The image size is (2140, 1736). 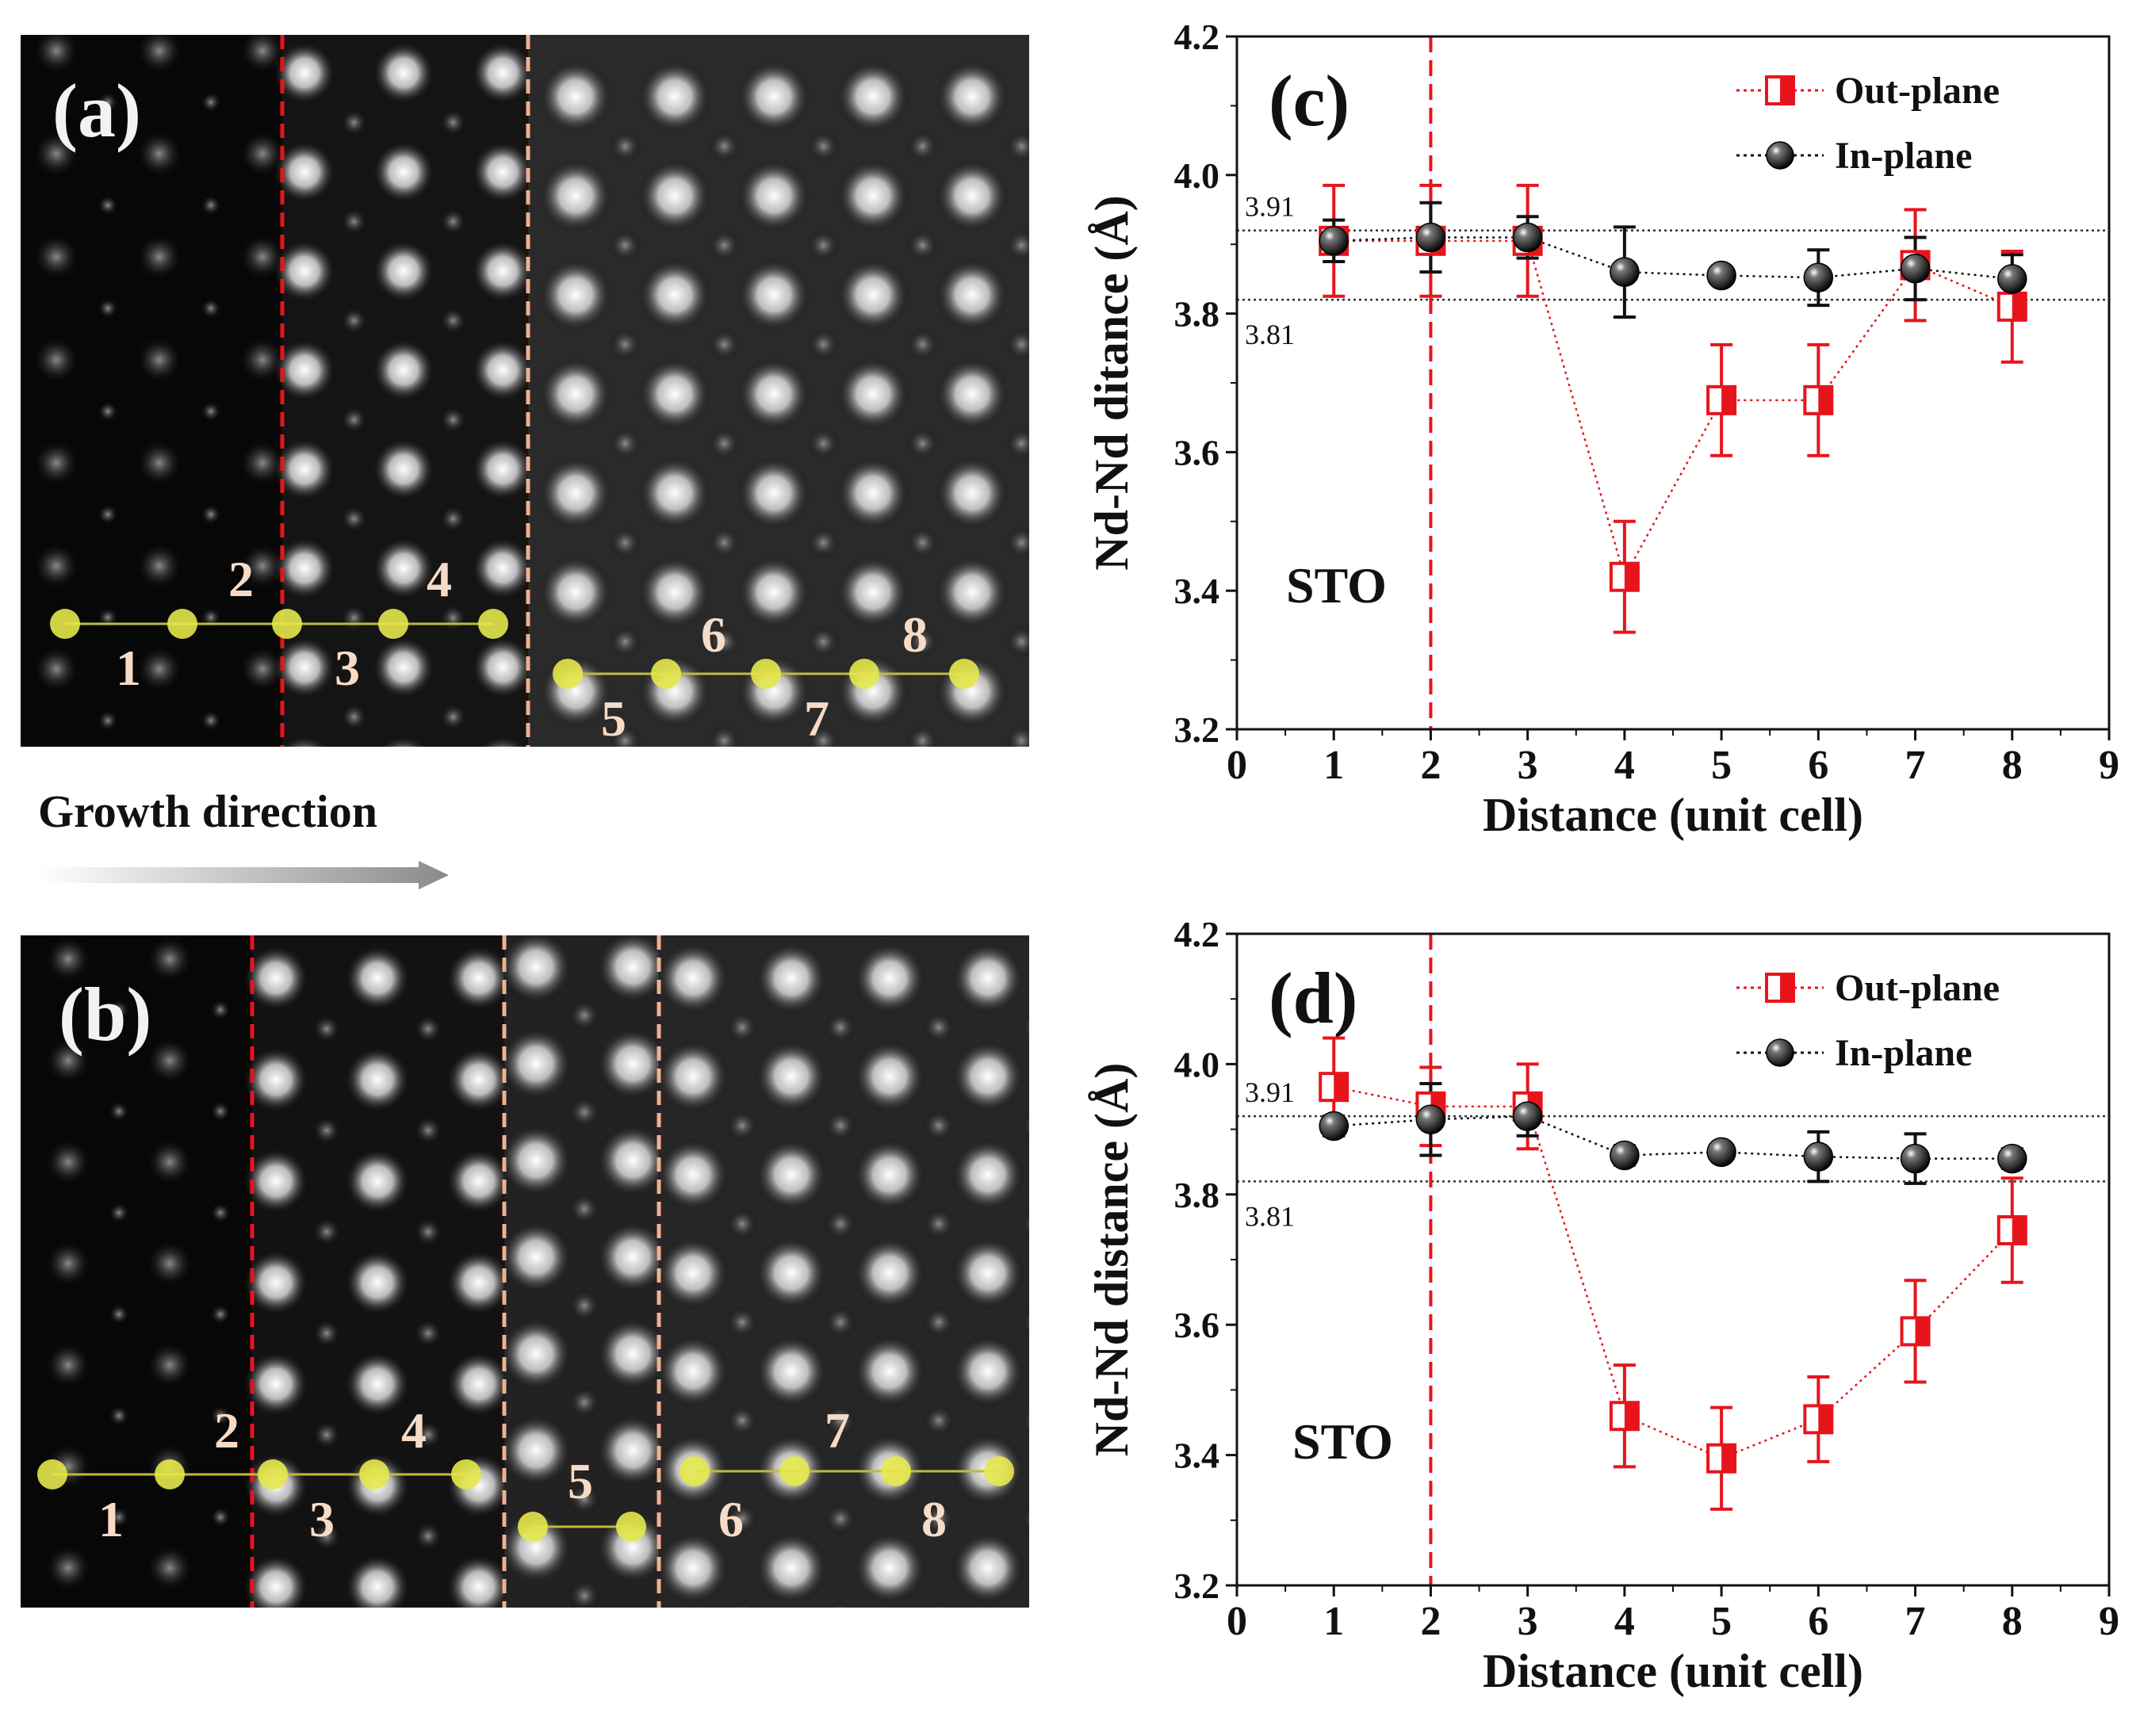 What do you see at coordinates (1528, 1621) in the screenshot?
I see `x-tick-label: 3` at bounding box center [1528, 1621].